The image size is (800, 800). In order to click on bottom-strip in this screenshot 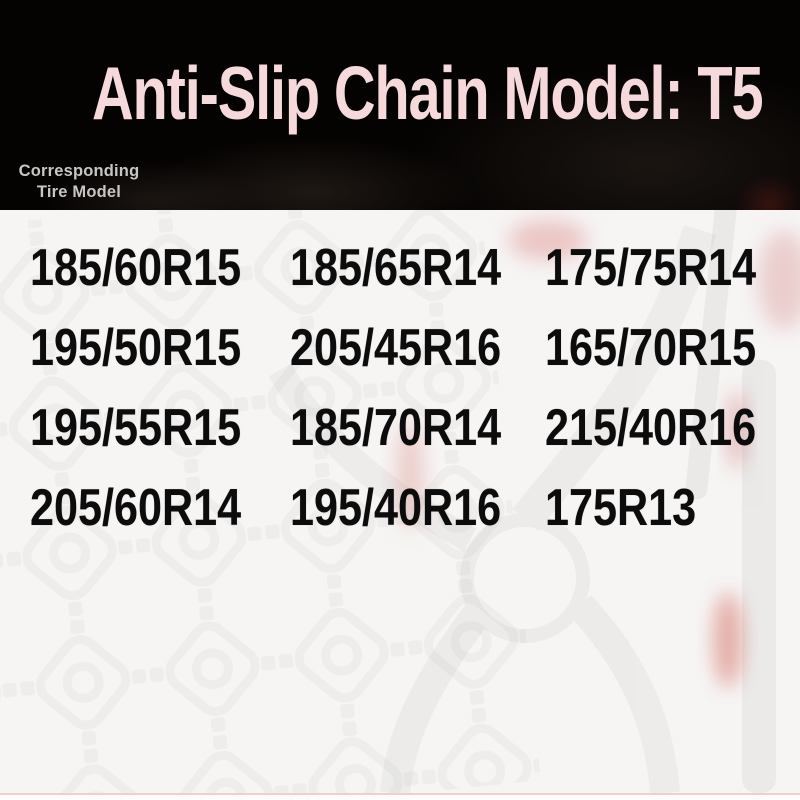, I will do `click(400, 797)`.